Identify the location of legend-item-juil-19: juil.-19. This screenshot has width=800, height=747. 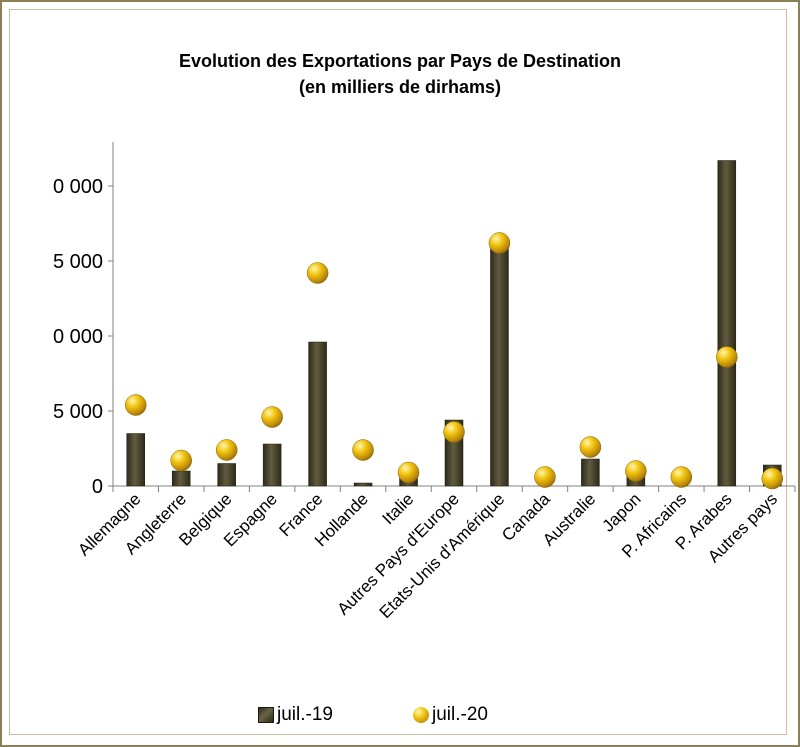
(295, 716).